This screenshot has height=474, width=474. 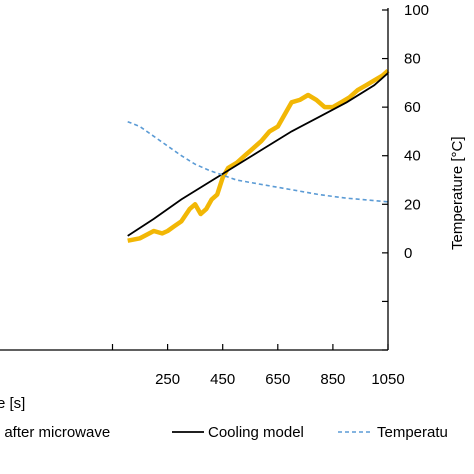 I want to click on y-tick-label: 20, so click(x=412, y=204).